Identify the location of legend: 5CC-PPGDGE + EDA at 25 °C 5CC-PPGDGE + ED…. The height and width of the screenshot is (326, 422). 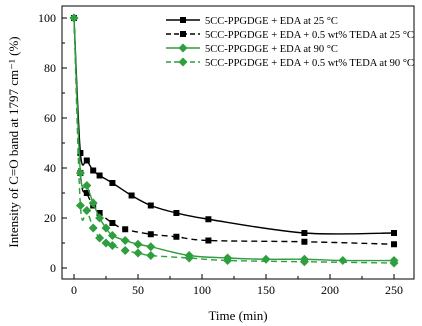
(290, 42).